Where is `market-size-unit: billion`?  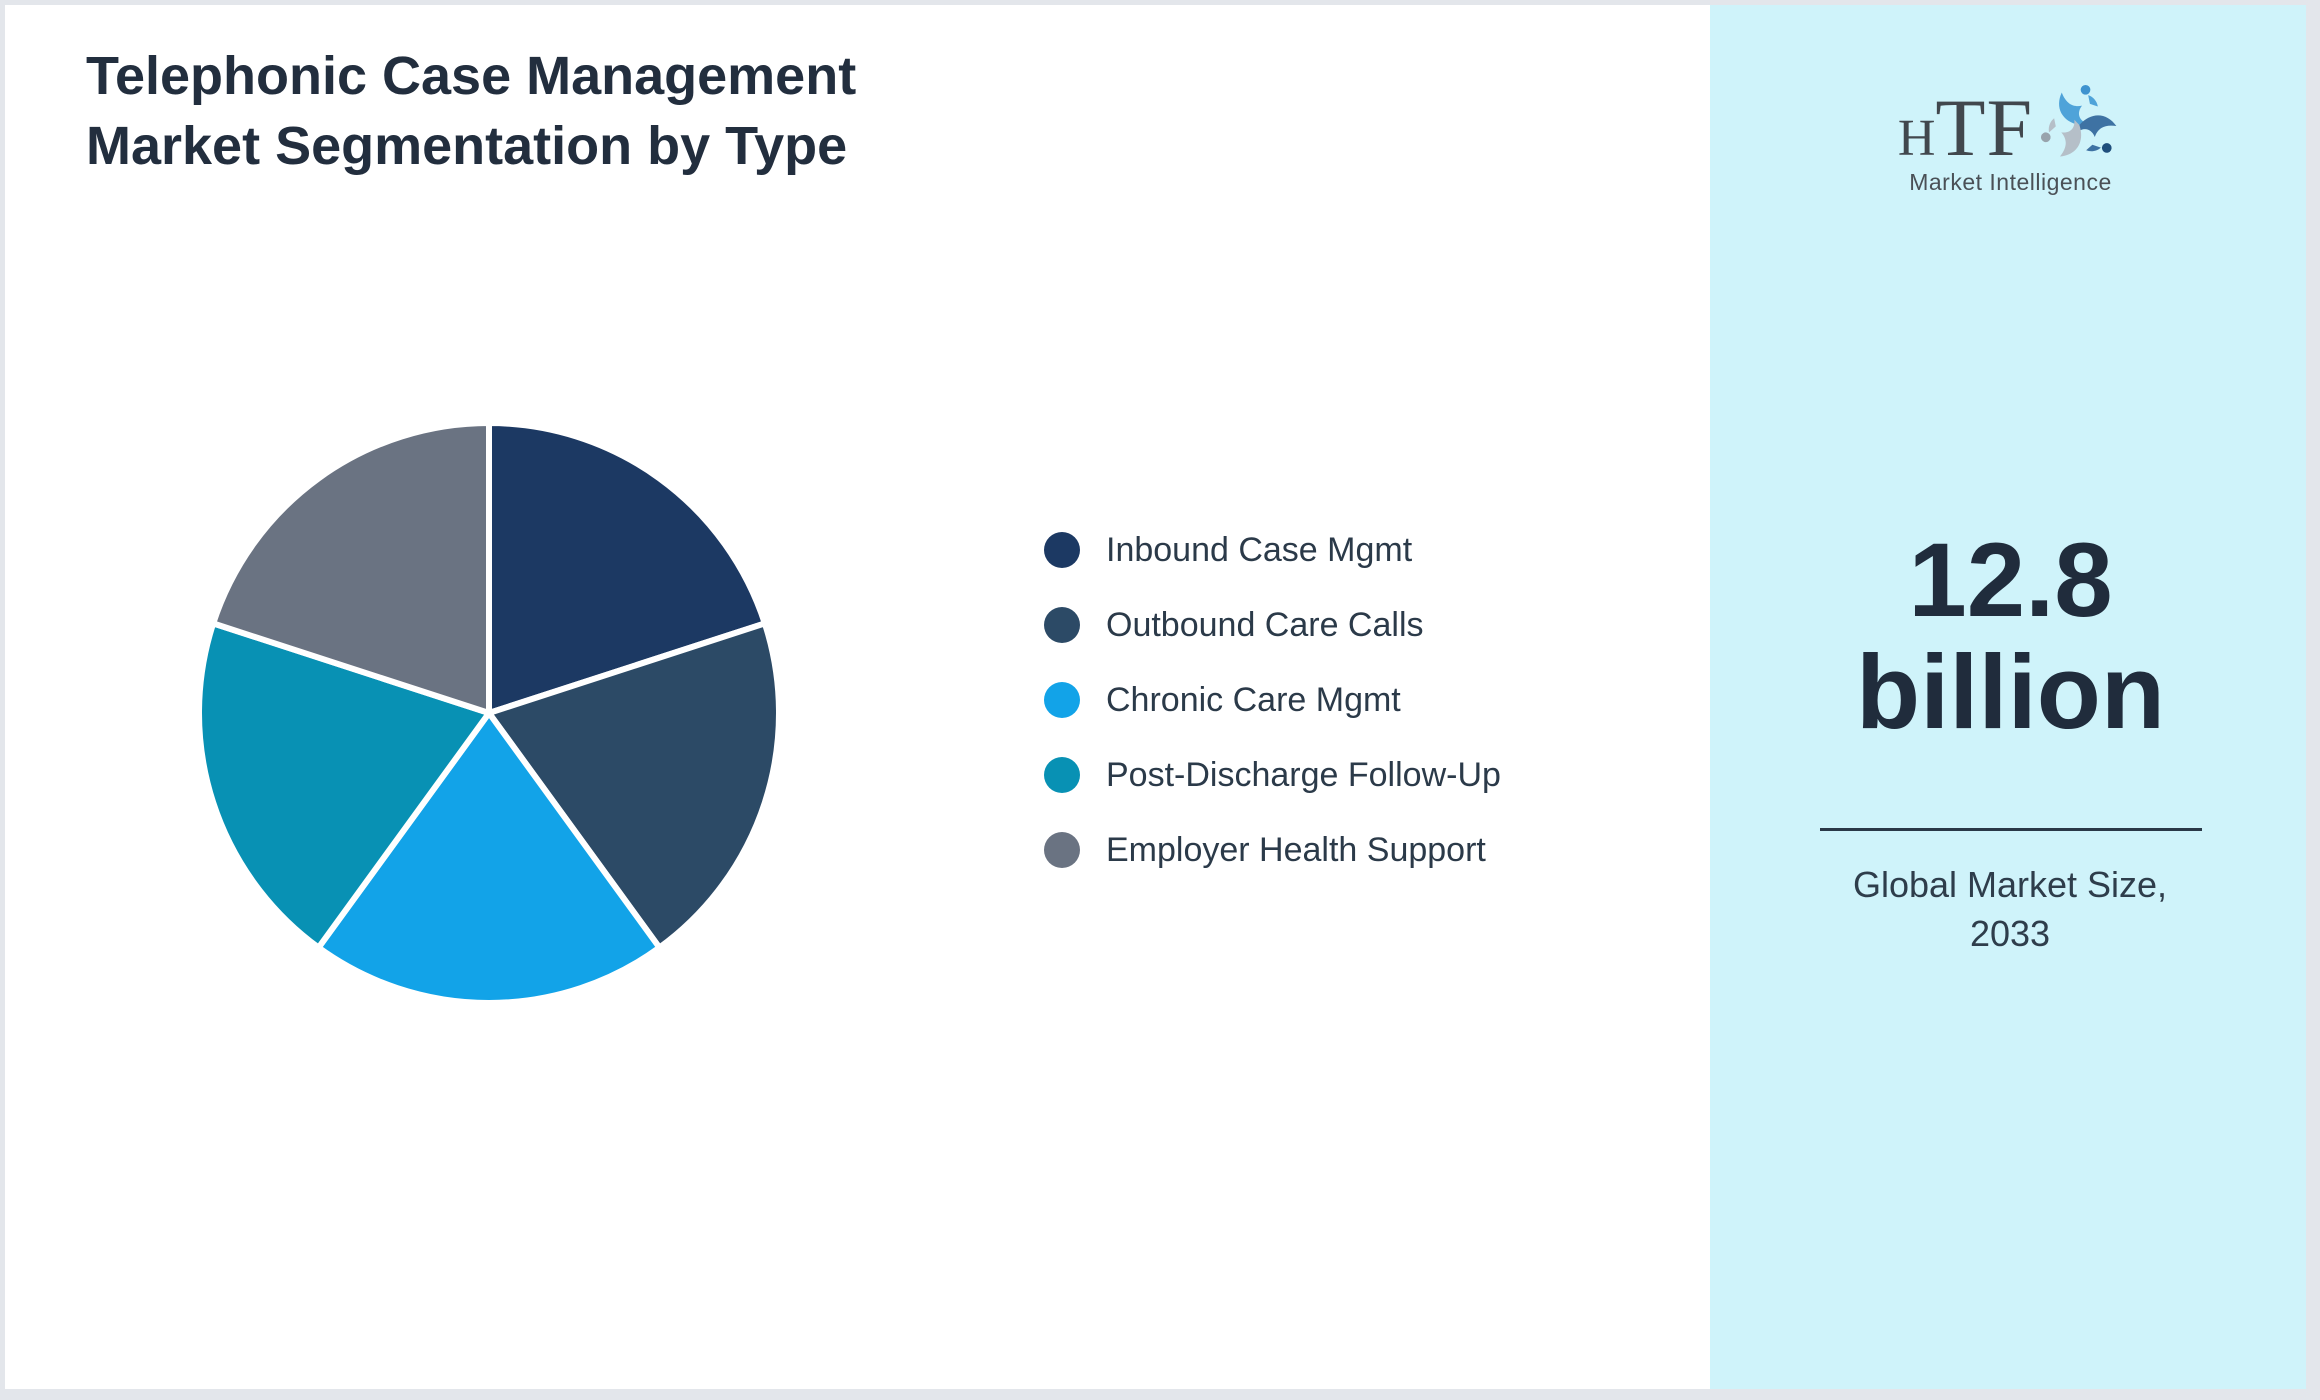
market-size-unit: billion is located at coordinates (2010, 692).